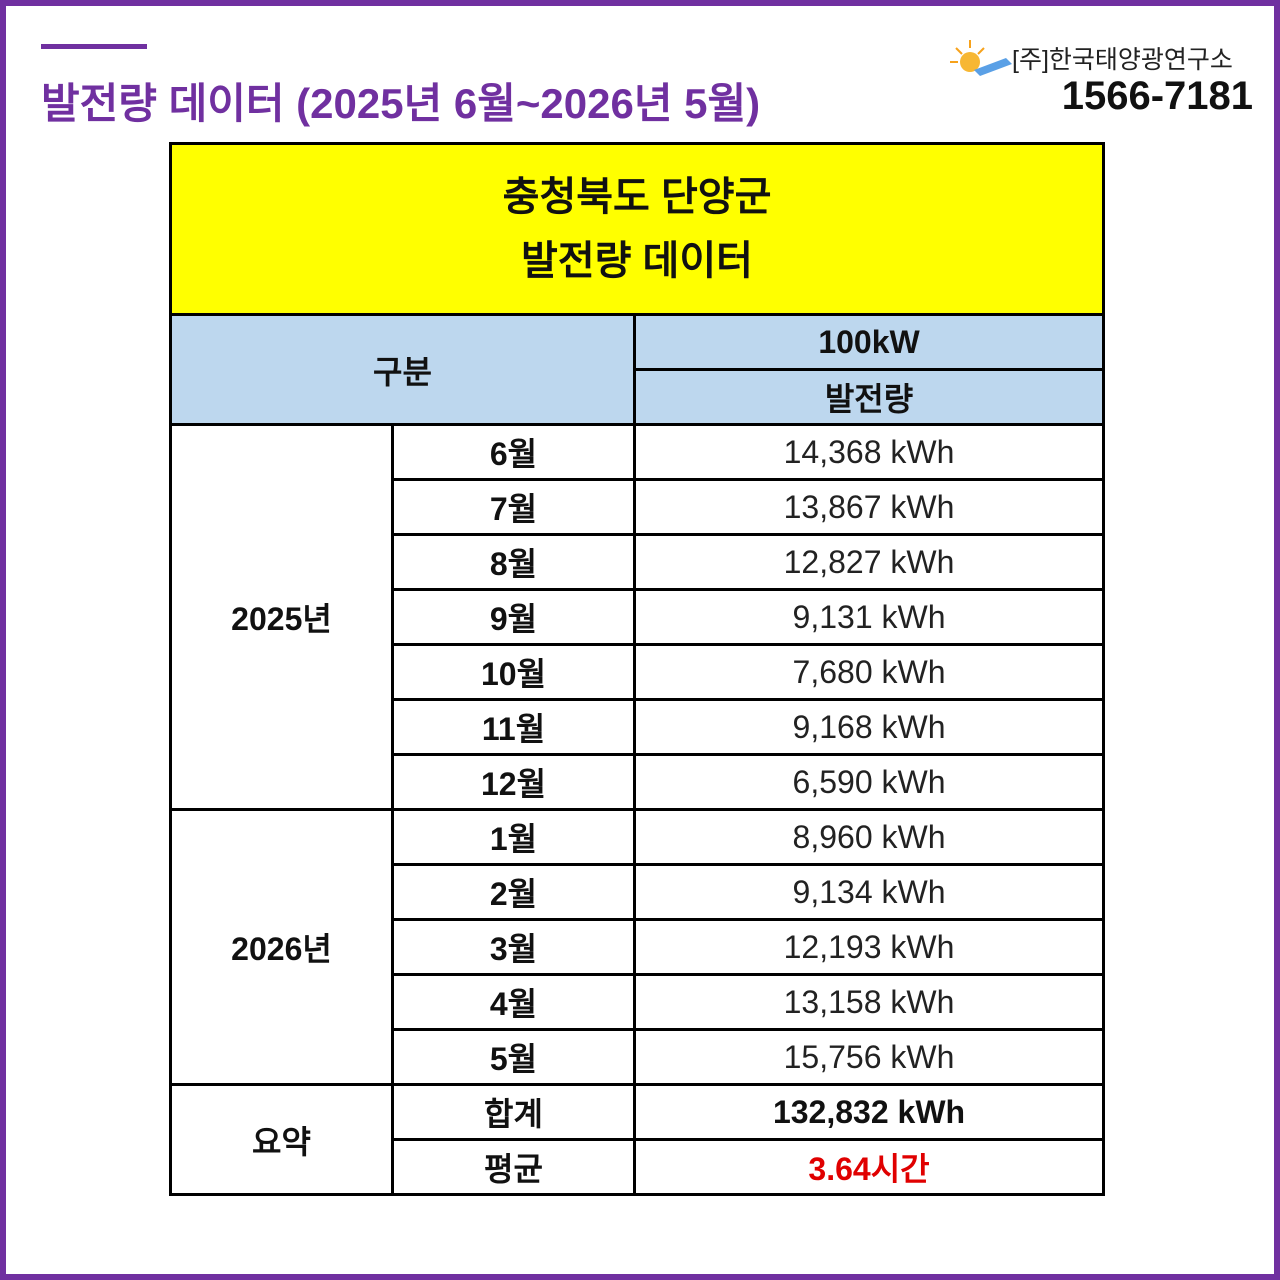 The width and height of the screenshot is (1280, 1280). I want to click on title-line: 충청북도 단양군, so click(637, 197).